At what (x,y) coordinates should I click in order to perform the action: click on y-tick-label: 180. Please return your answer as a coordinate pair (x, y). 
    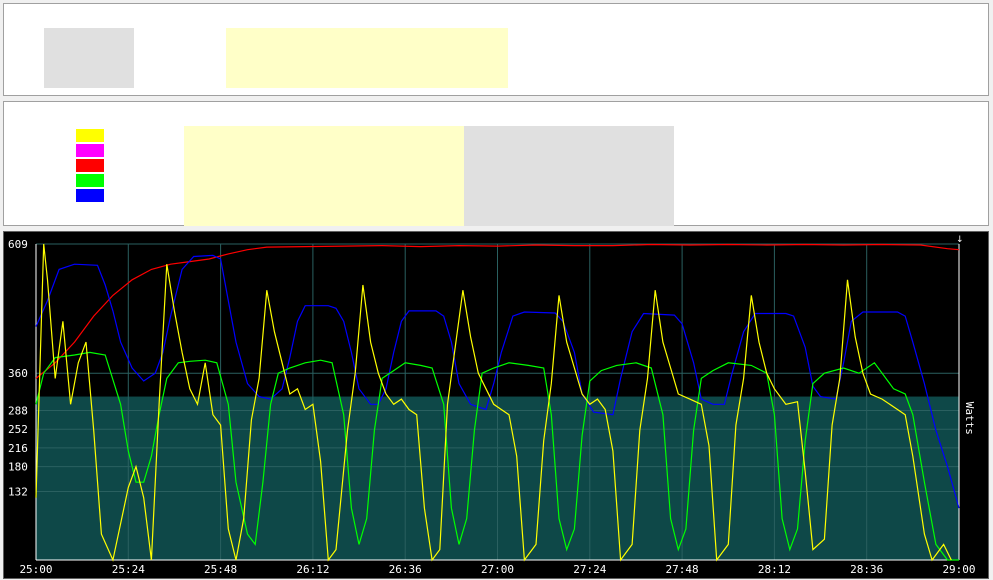
    Looking at the image, I should click on (18, 467).